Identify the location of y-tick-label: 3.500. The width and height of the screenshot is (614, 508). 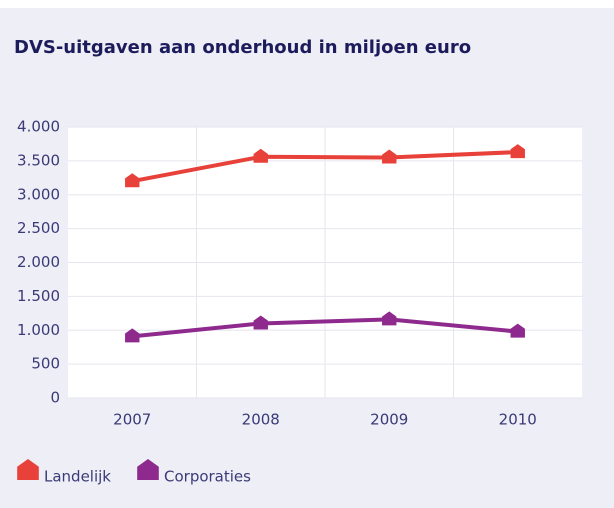
(38, 160).